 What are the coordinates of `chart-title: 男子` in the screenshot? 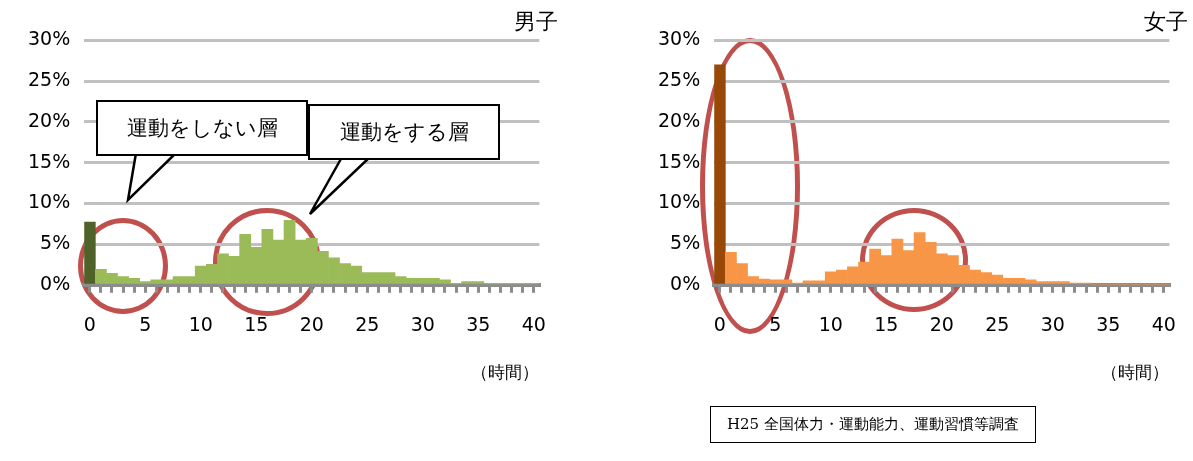 It's located at (536, 21).